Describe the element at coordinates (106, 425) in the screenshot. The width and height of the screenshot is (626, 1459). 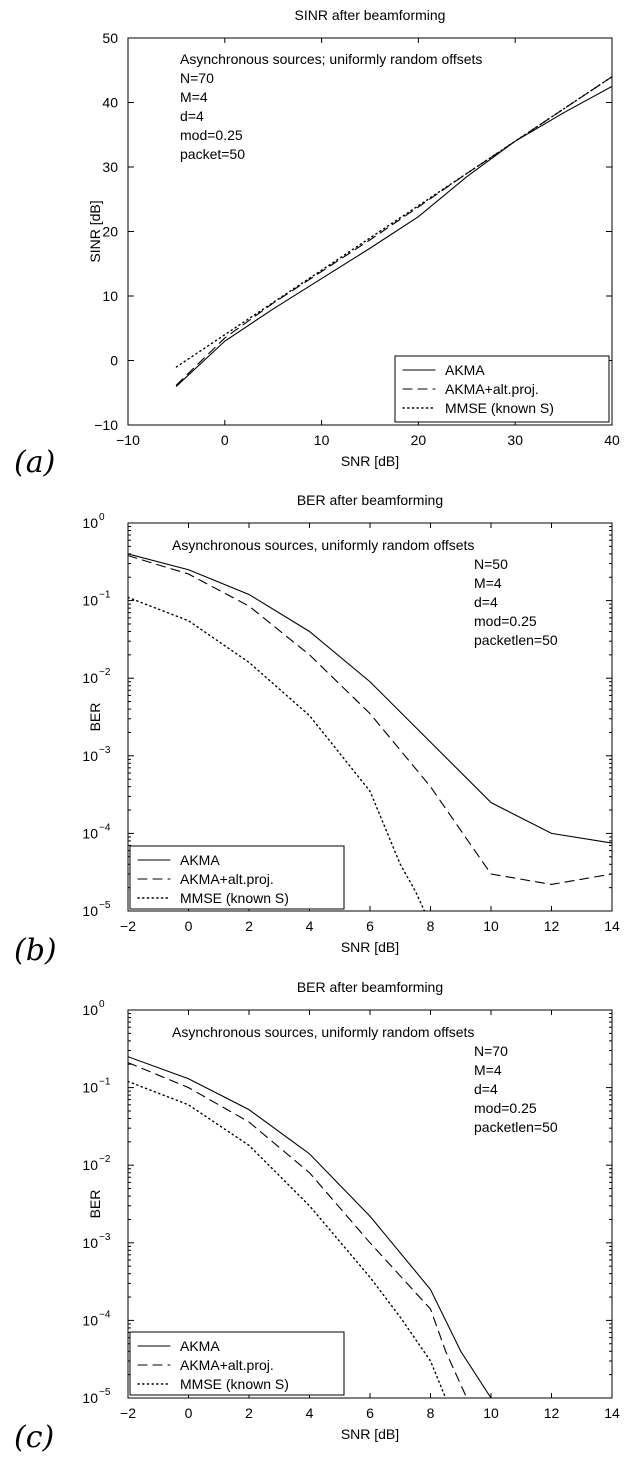
I see `y-tick-label: −10` at that location.